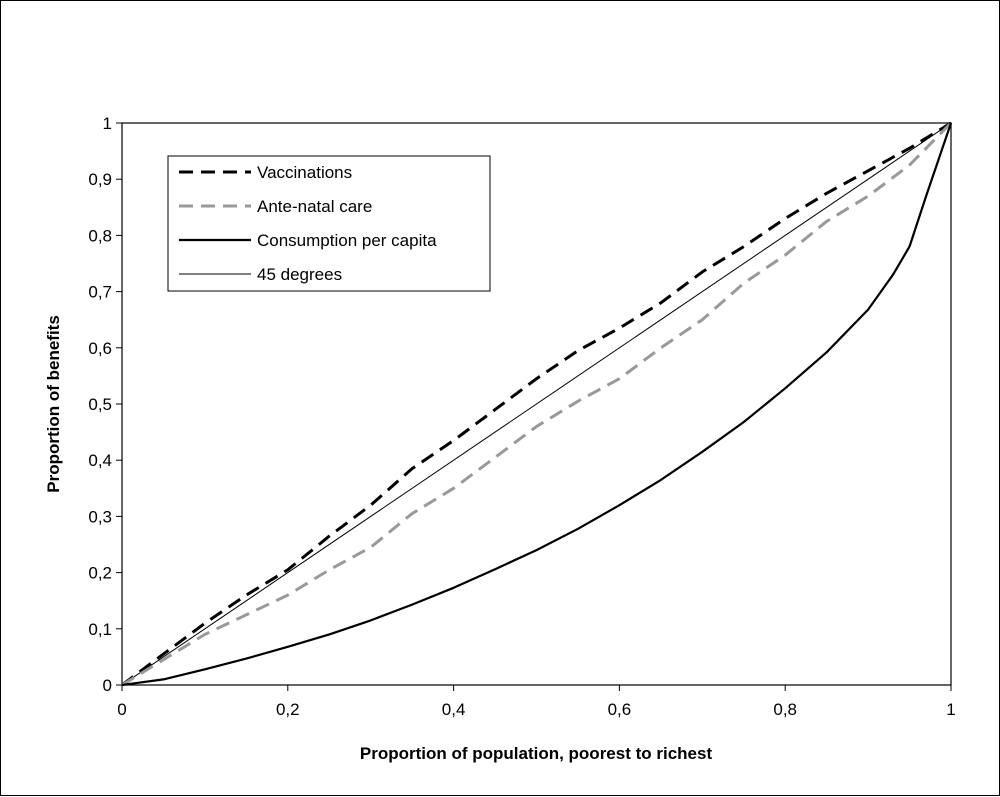  I want to click on y-axis: 0 0,1 0,2 0,3 0,4 0,5 0,6 0,7 0,8 0,9 1, so click(105, 404).